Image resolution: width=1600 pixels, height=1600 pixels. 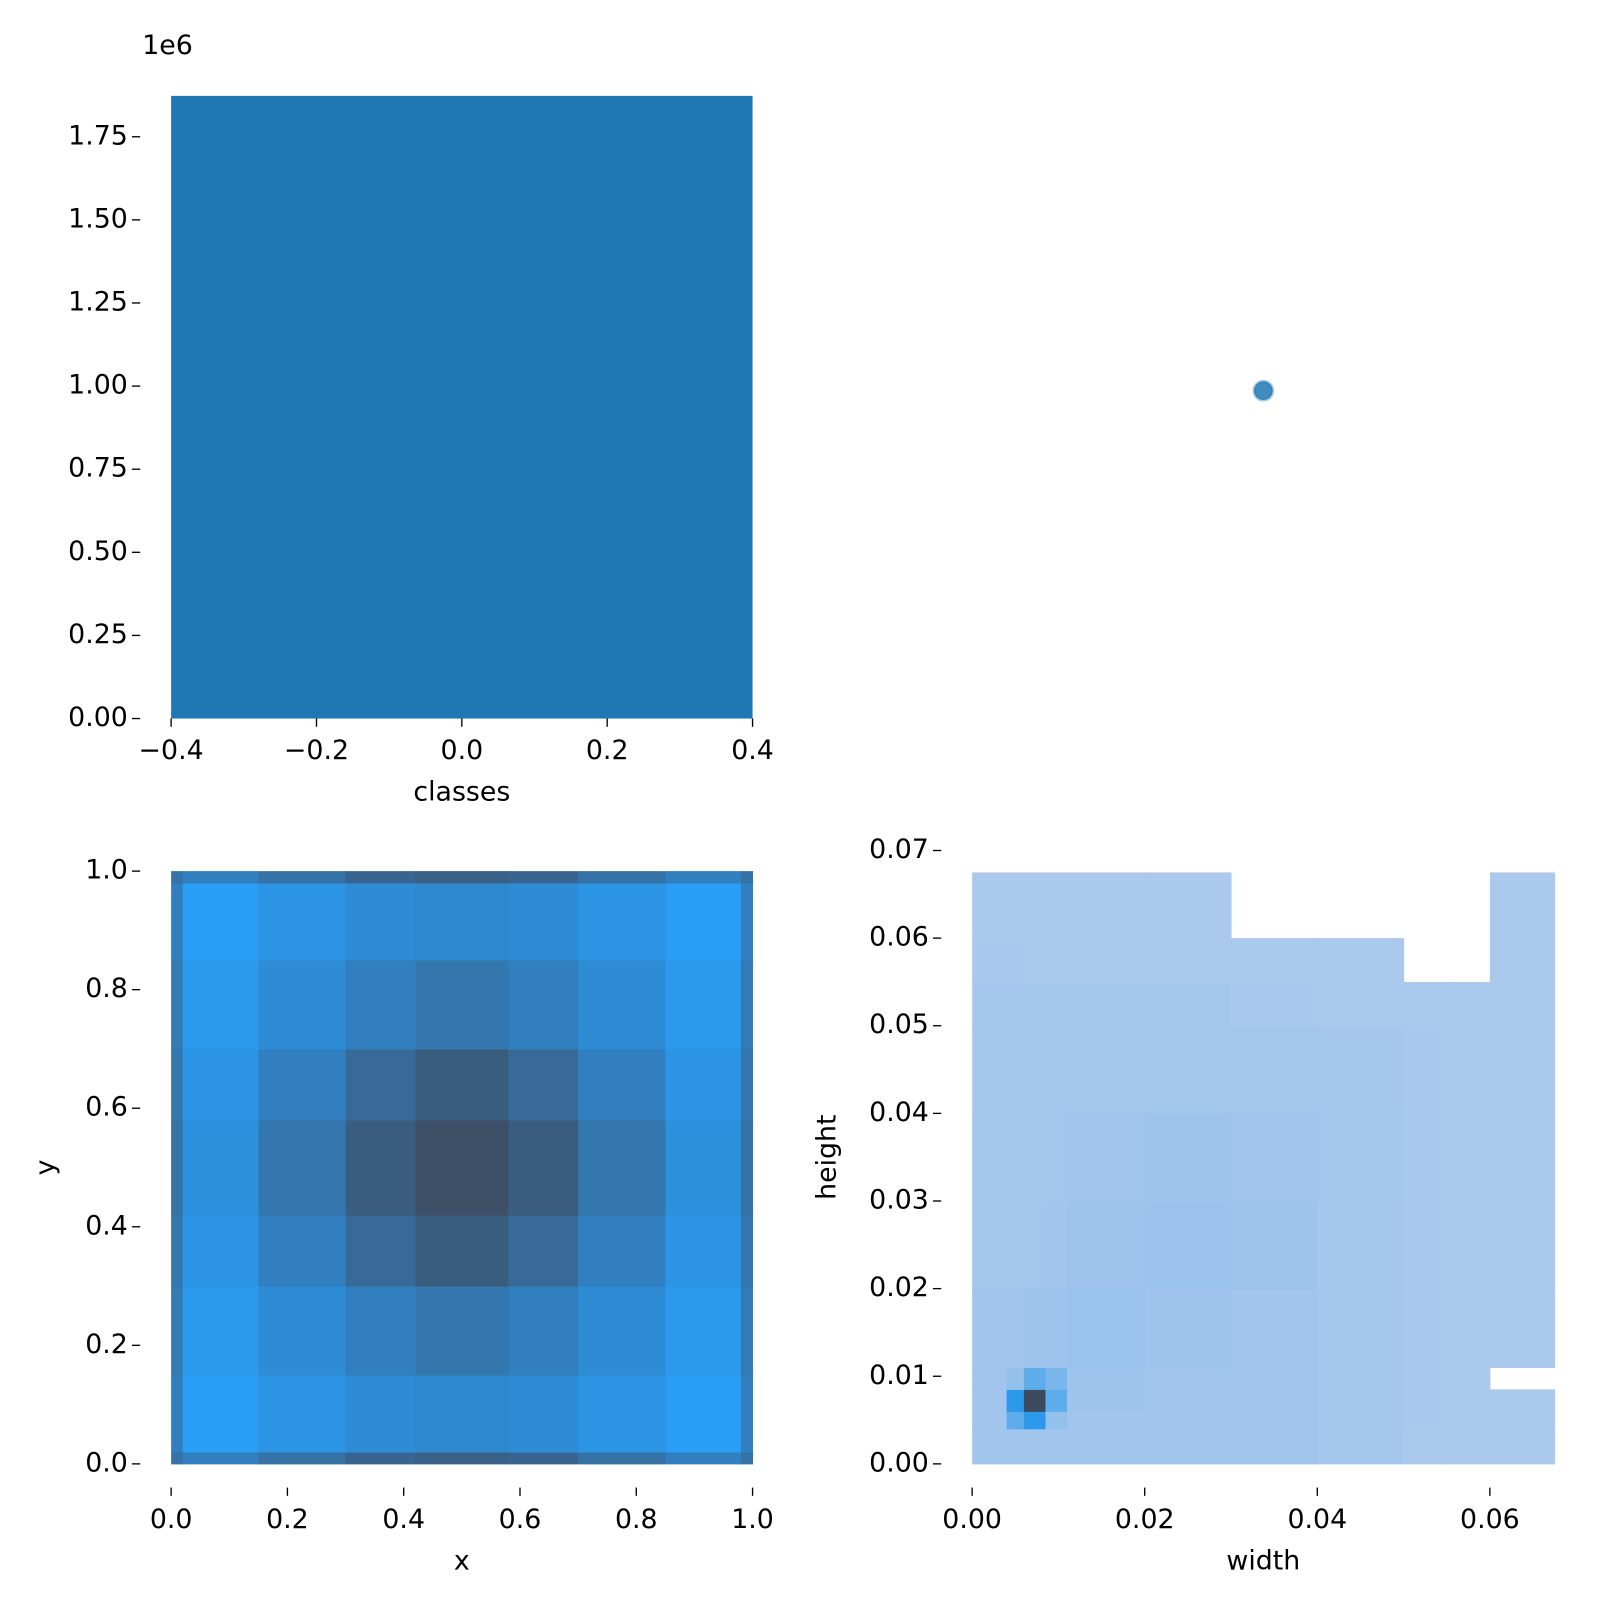 I want to click on y-axis-label: height, so click(x=826, y=1156).